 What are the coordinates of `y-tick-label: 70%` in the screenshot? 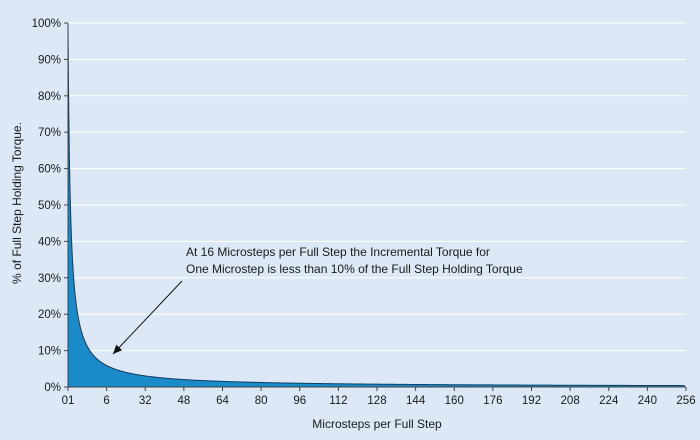 It's located at (49, 133).